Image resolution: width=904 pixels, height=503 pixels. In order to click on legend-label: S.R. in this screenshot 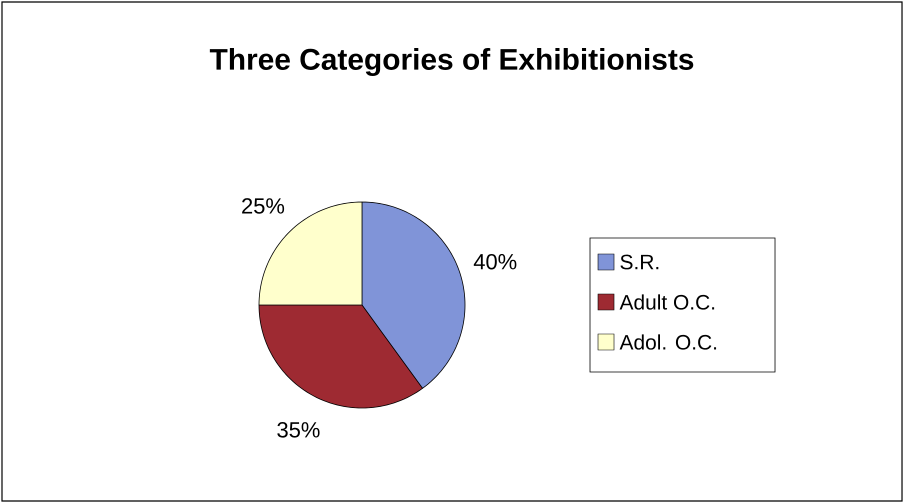, I will do `click(639, 262)`.